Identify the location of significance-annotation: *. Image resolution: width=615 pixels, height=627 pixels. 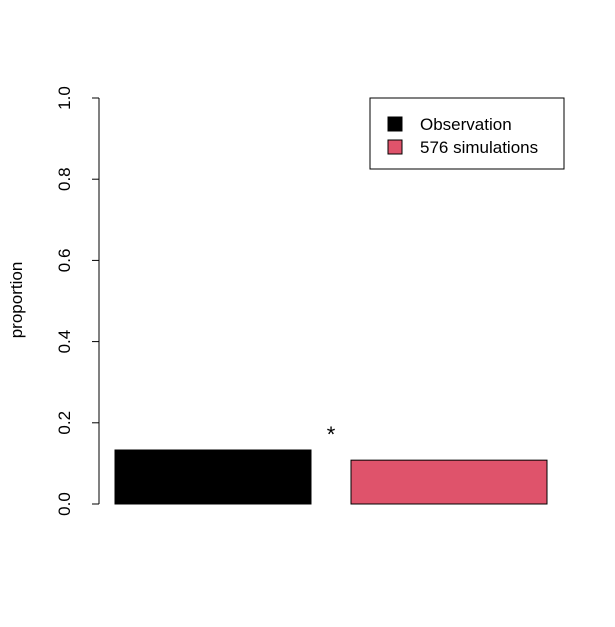
(331, 434).